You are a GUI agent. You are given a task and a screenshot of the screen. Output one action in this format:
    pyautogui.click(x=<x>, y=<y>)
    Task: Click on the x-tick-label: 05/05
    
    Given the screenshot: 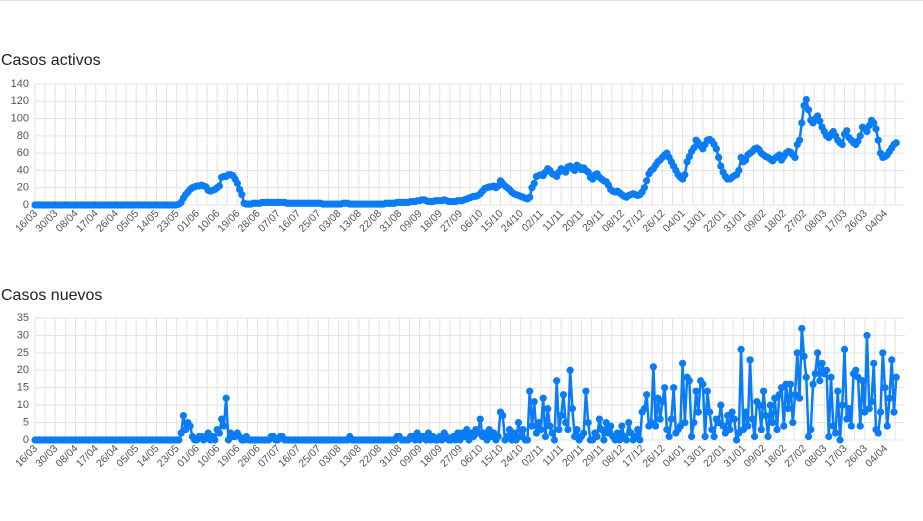 What is the action you would take?
    pyautogui.click(x=127, y=456)
    